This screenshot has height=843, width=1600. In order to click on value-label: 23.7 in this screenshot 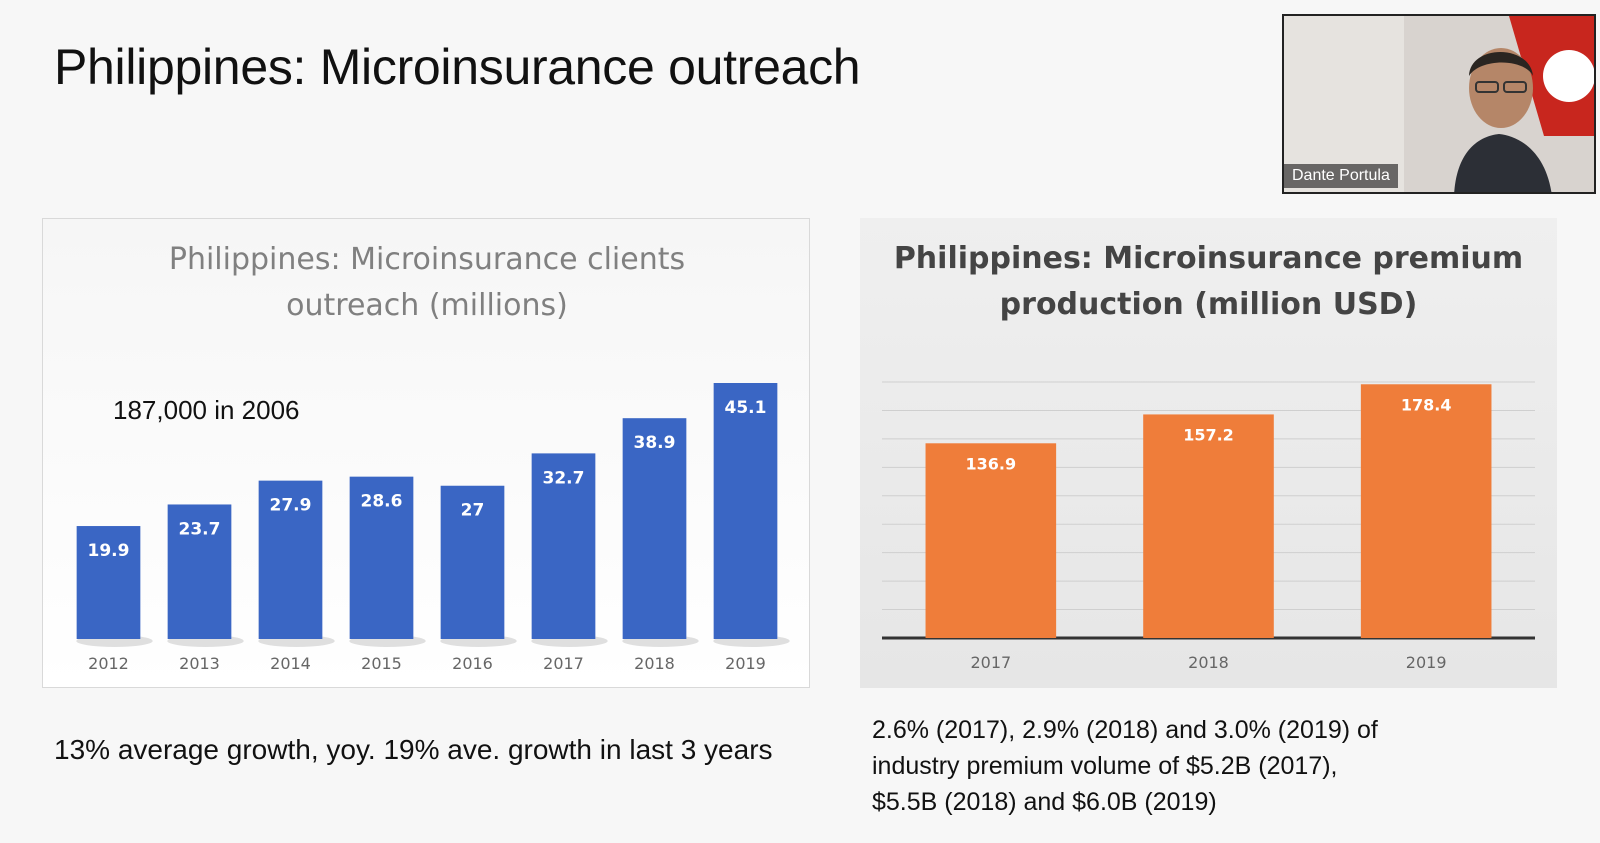, I will do `click(200, 529)`.